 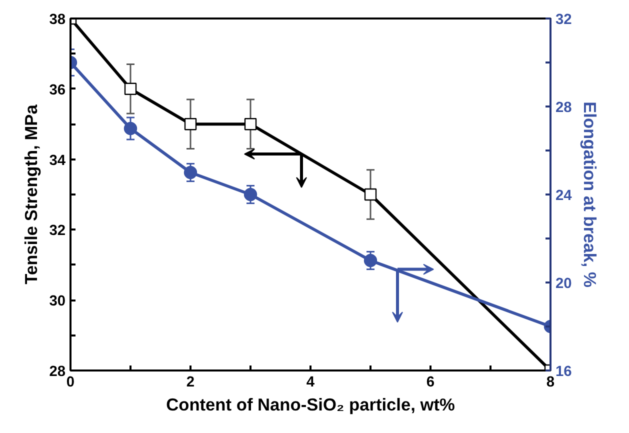 What do you see at coordinates (57, 231) in the screenshot?
I see `y-tick-label: 32` at bounding box center [57, 231].